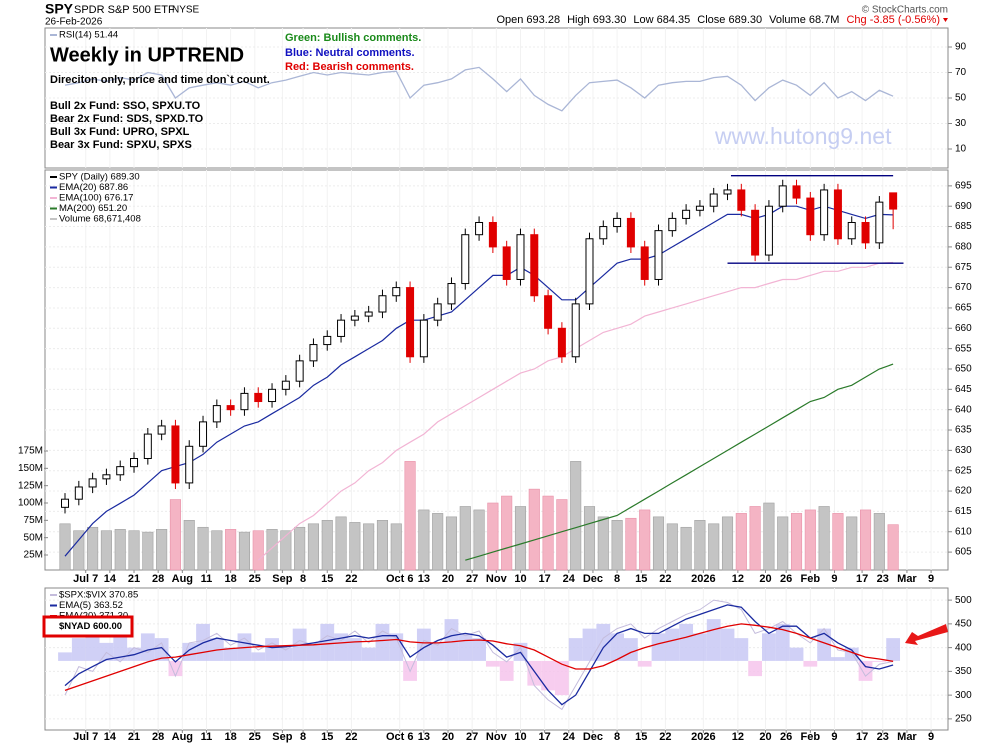 This screenshot has width=990, height=744. I want to click on y-tick-label: 250, so click(963, 719).